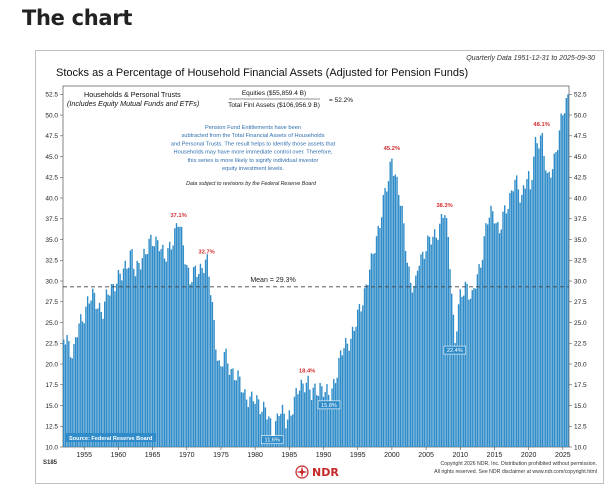 Image resolution: width=616 pixels, height=501 pixels. I want to click on x-tick-label: 2010, so click(460, 455).